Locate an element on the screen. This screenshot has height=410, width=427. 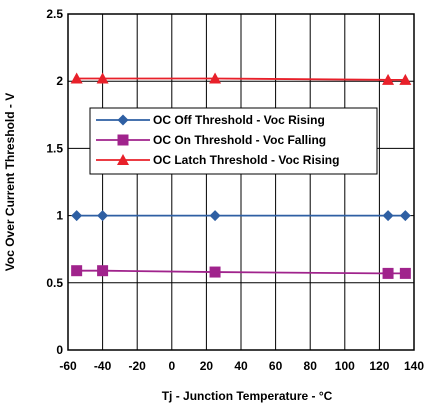
x-tick-label: -40 is located at coordinates (103, 366).